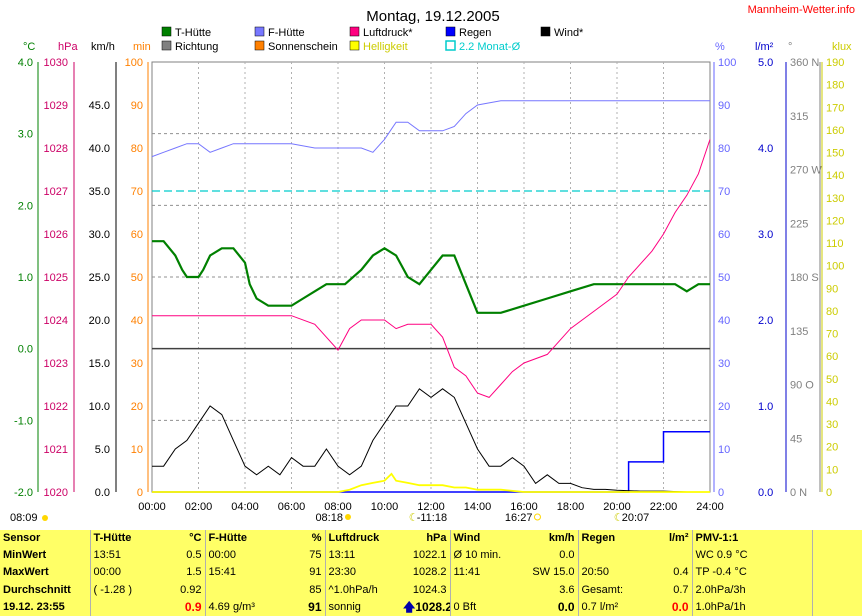  Describe the element at coordinates (835, 86) in the screenshot. I see `axis-tick-label: 180` at that location.